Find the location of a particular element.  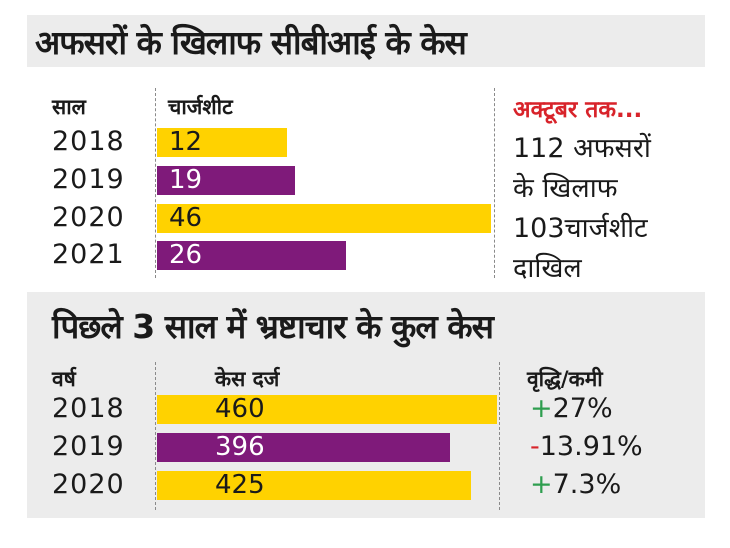

bar-value-label: 396 is located at coordinates (240, 447).